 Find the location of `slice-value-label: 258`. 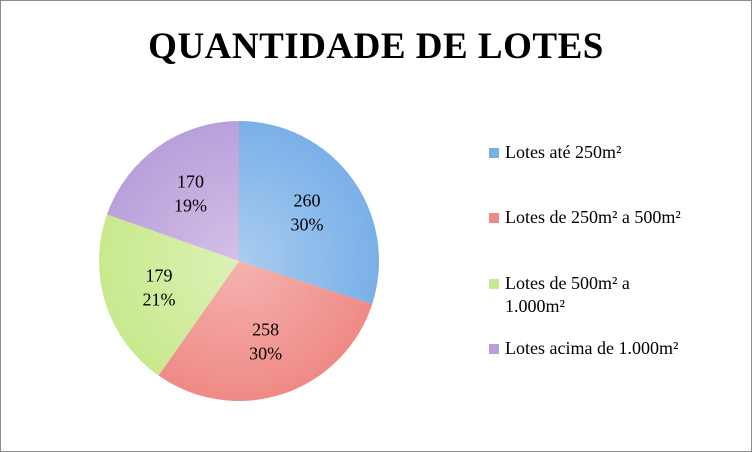

slice-value-label: 258 is located at coordinates (265, 330).